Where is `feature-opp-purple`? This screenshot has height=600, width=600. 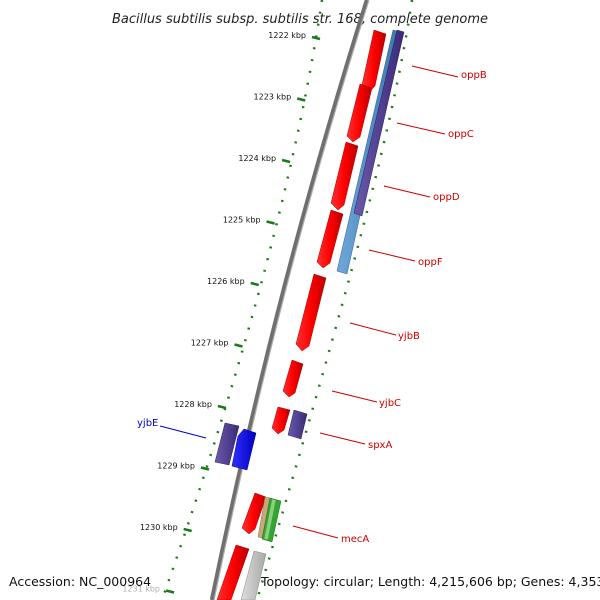 feature-opp-purple is located at coordinates (379, 123).